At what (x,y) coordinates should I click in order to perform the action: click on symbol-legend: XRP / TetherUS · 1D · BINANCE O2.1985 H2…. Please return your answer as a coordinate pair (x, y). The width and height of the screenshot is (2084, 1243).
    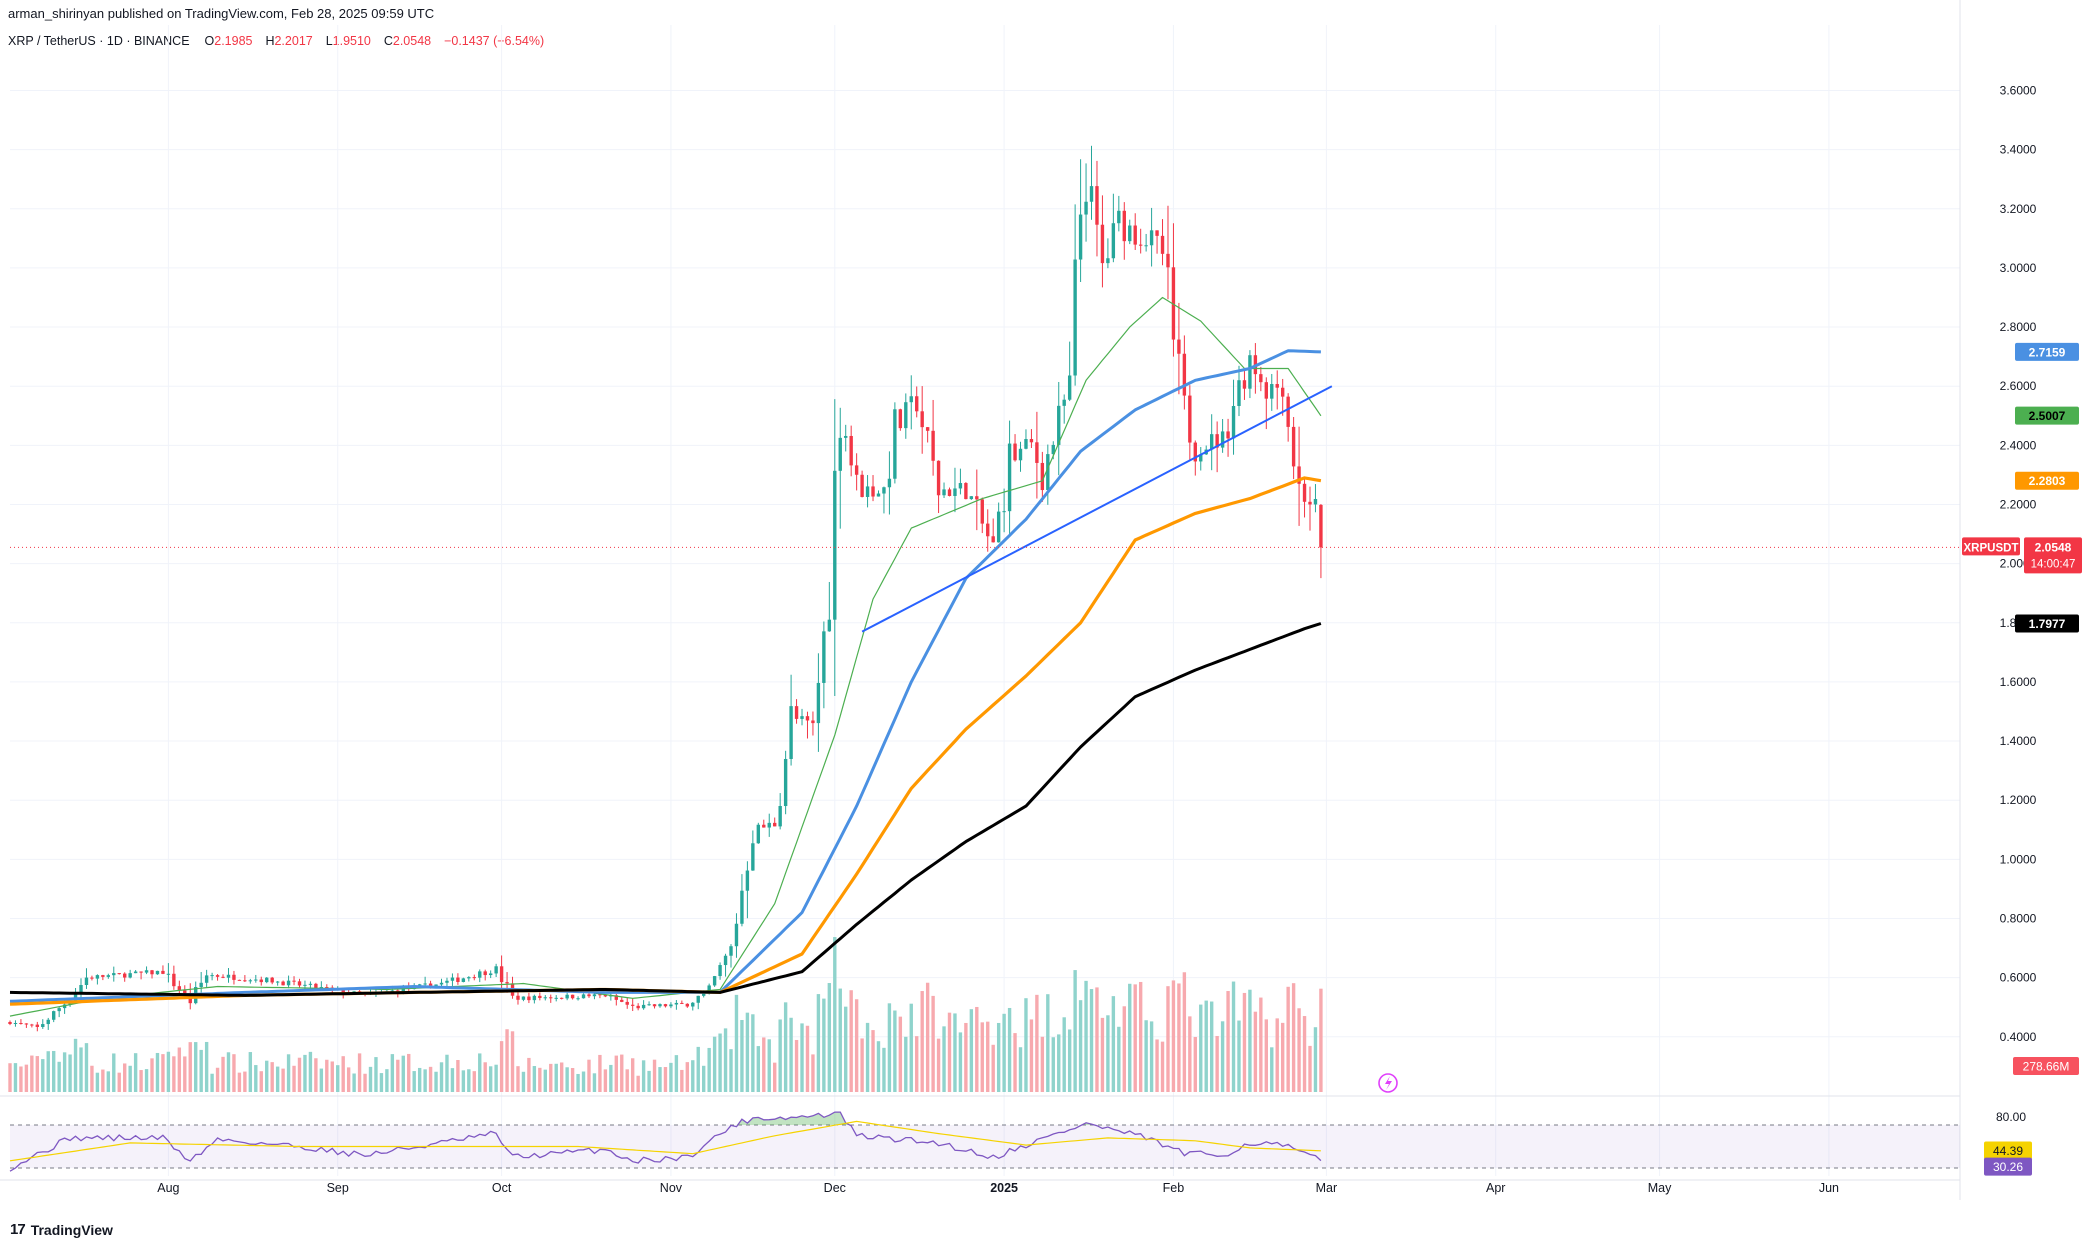
    Looking at the image, I should click on (276, 41).